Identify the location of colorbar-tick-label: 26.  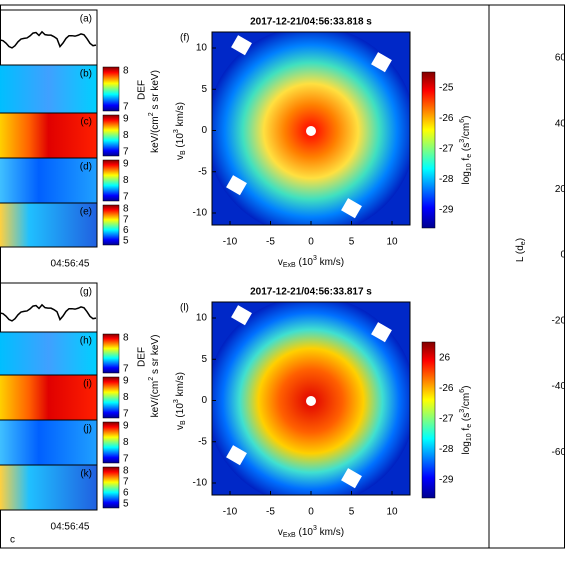
(445, 358).